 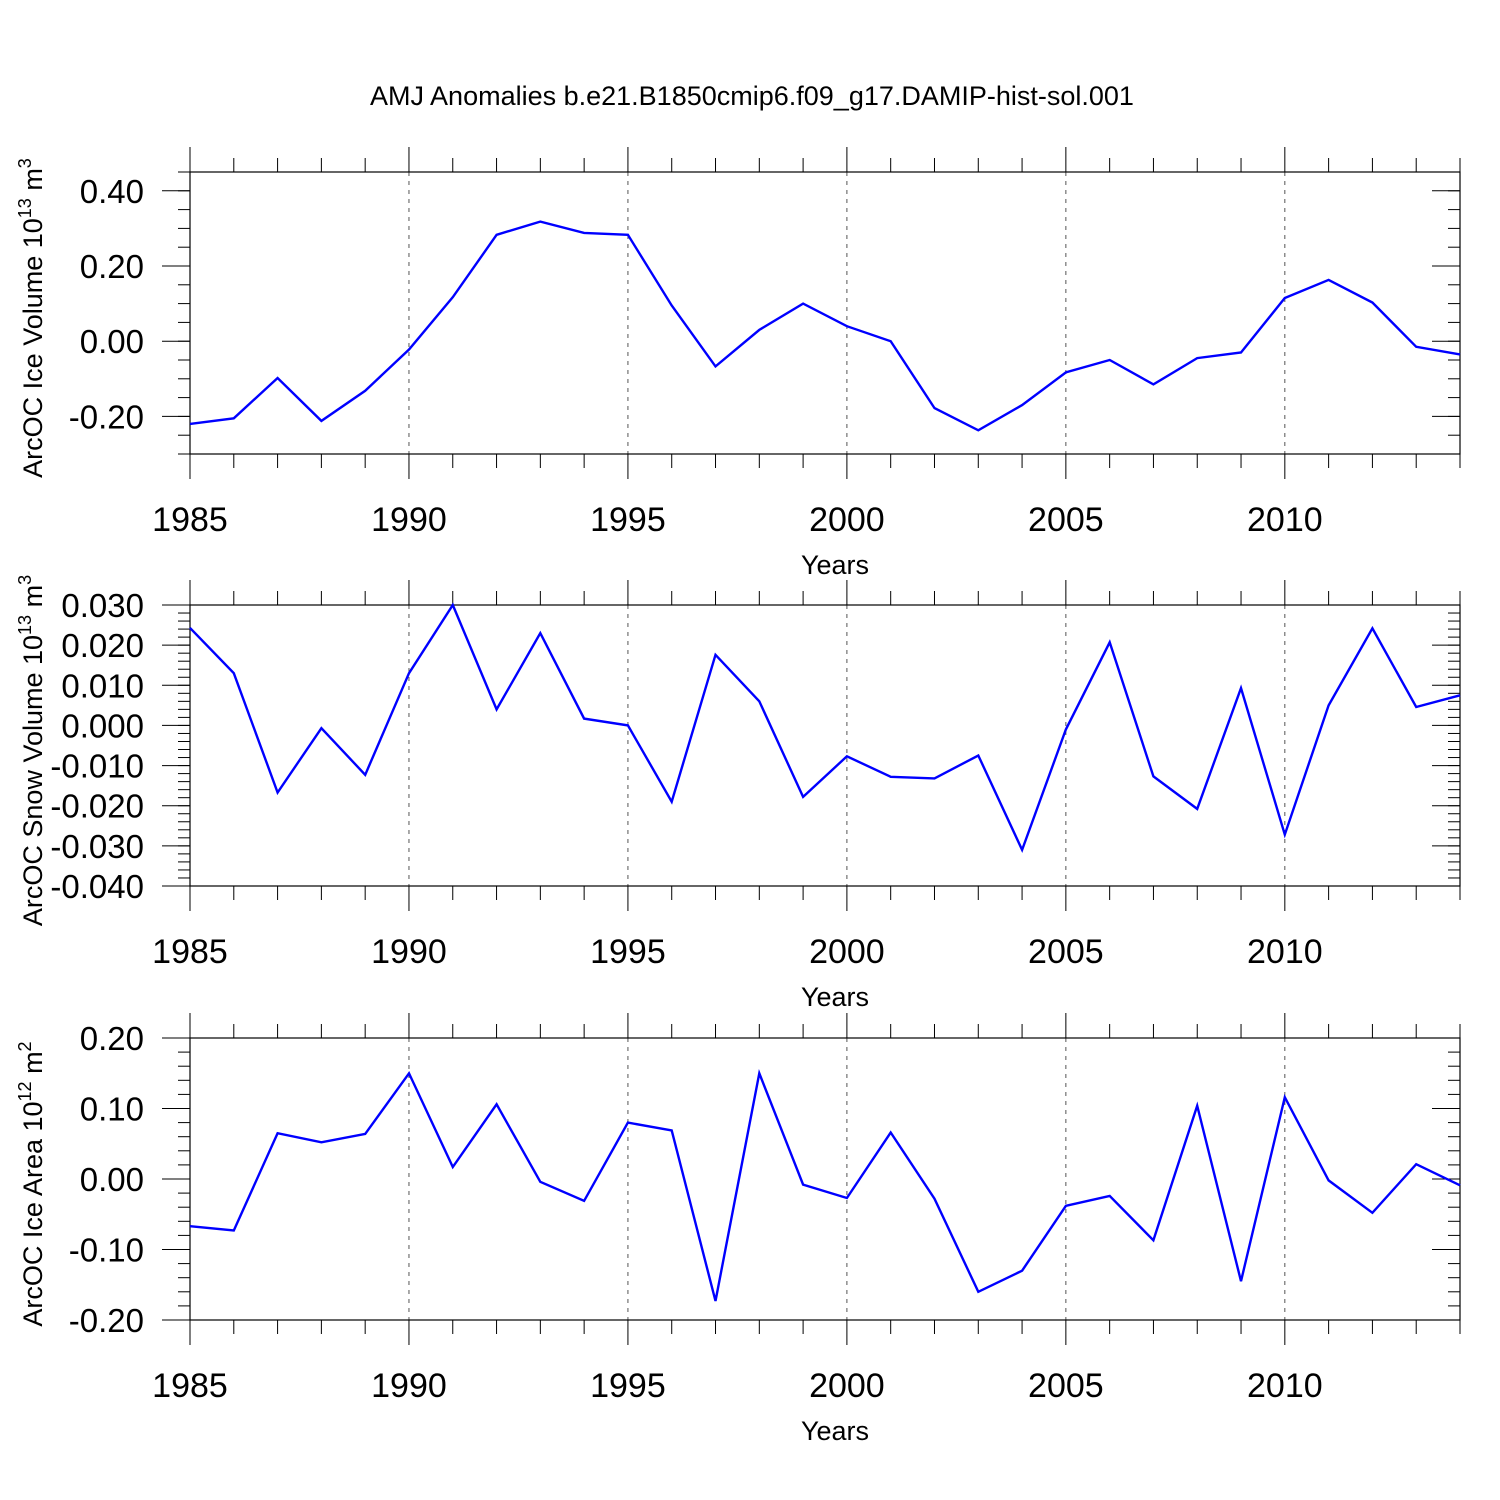 I want to click on y-tick-label: -0.030, so click(x=97, y=846).